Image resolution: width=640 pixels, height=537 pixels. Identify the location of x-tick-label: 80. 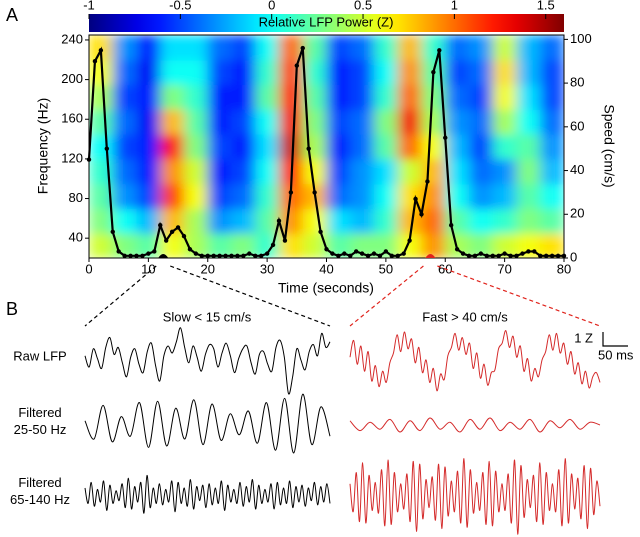
(564, 268).